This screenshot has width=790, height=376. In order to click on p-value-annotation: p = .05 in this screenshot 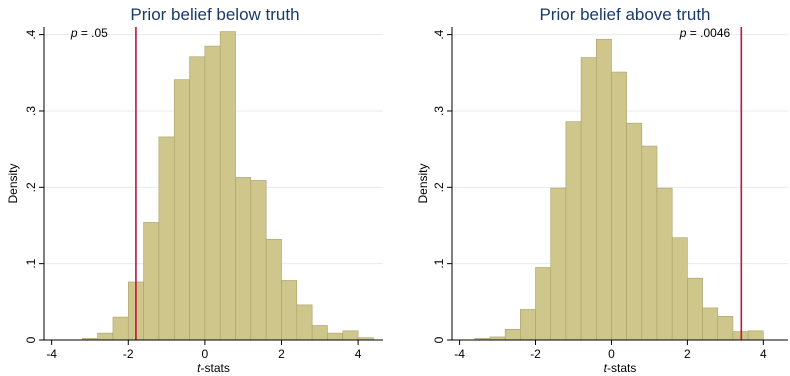, I will do `click(89, 33)`.